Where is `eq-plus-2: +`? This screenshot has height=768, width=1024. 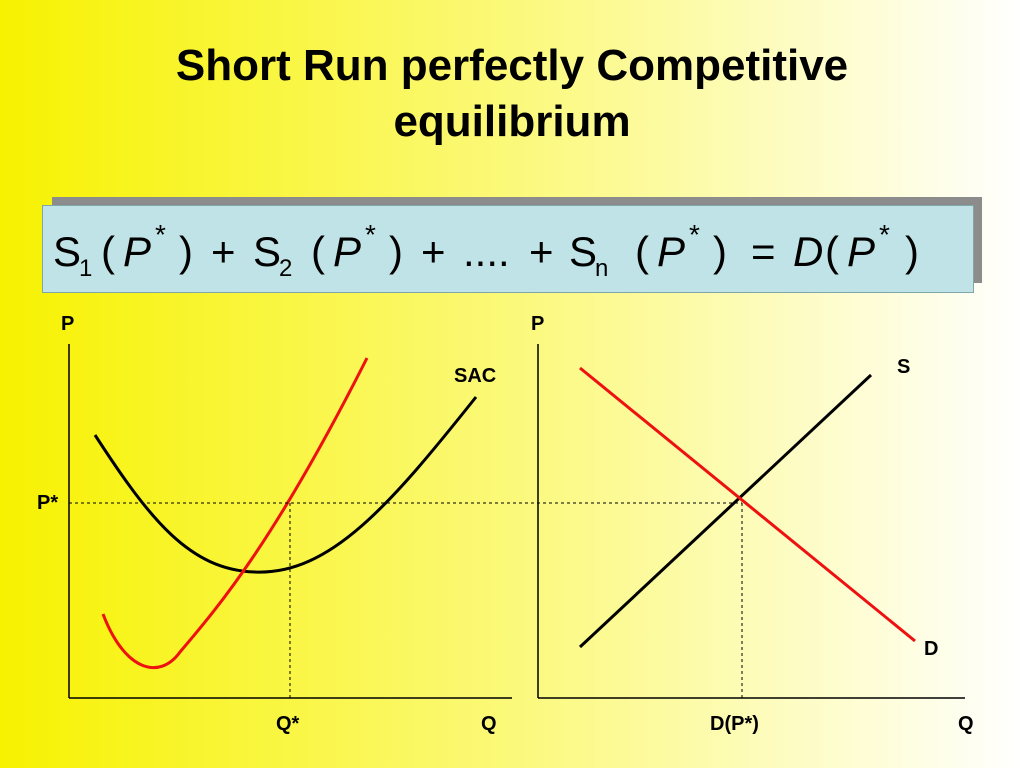 eq-plus-2: + is located at coordinates (433, 251).